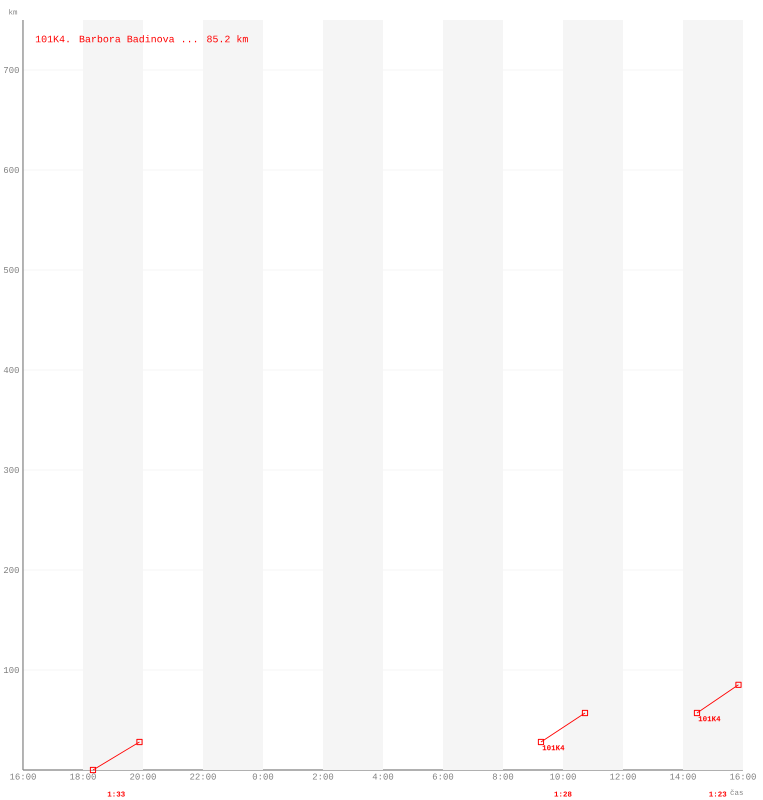  Describe the element at coordinates (11, 470) in the screenshot. I see `y-tick-label: 300` at that location.